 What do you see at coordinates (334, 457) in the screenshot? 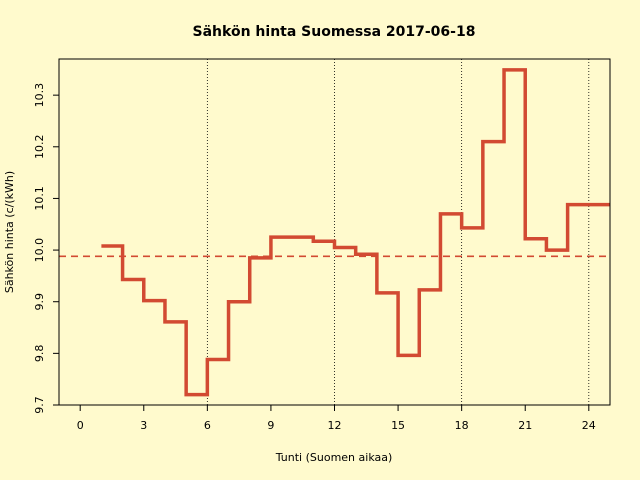
I see `x-axis-label: Tunti (Suomen aikaa)` at bounding box center [334, 457].